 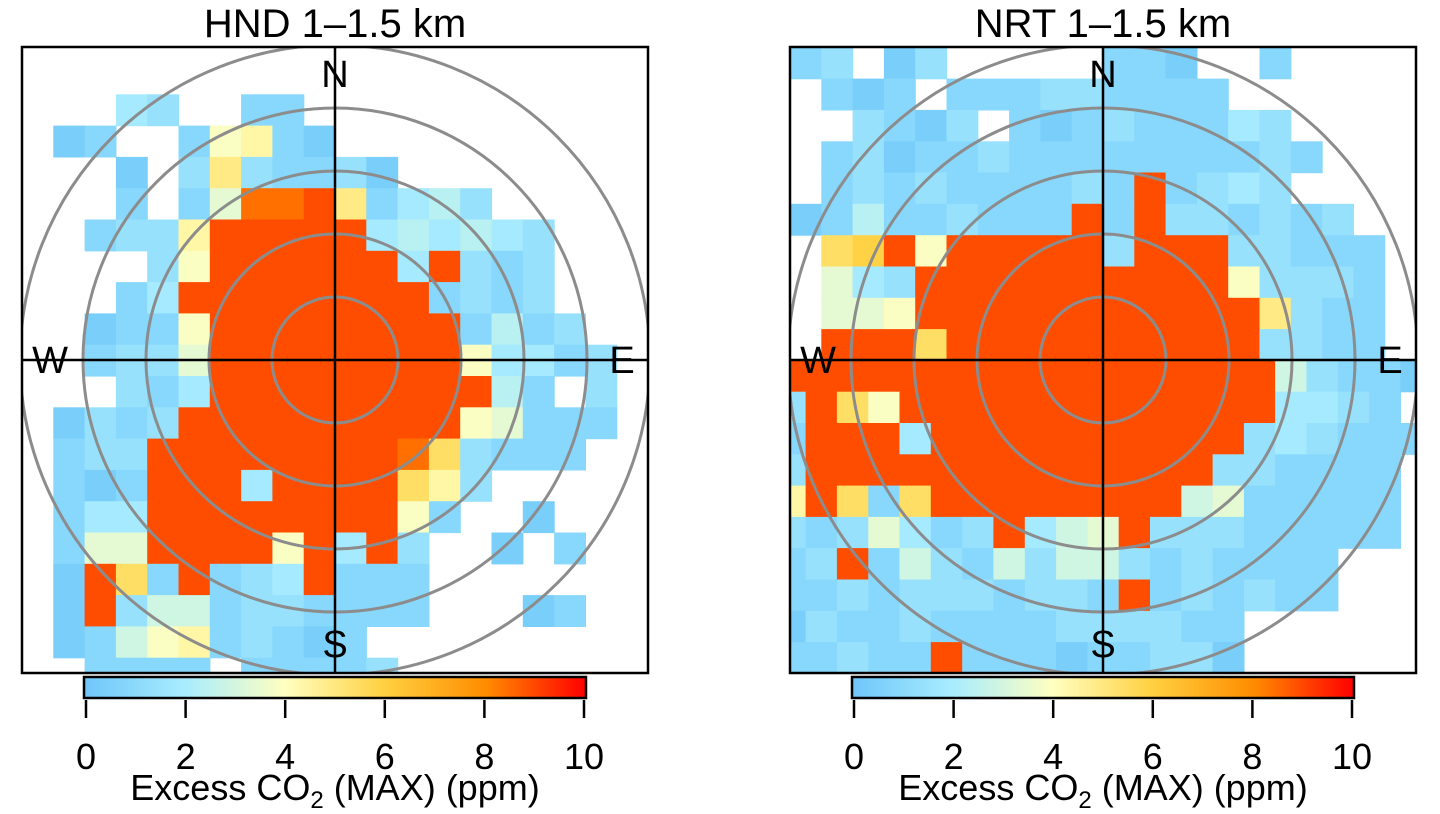 I want to click on colorbar, so click(x=335, y=687).